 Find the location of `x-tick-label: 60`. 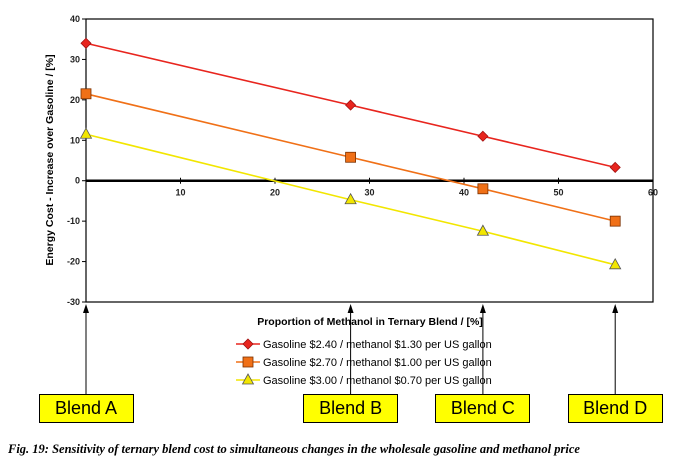

x-tick-label: 60 is located at coordinates (653, 193).